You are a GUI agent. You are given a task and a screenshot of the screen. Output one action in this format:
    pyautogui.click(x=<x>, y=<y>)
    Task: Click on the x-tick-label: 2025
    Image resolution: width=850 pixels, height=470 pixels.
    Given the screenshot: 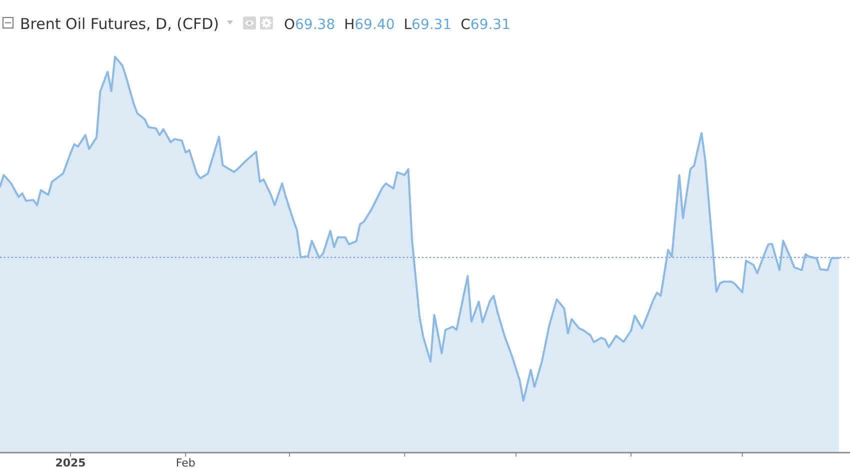 What is the action you would take?
    pyautogui.click(x=70, y=463)
    